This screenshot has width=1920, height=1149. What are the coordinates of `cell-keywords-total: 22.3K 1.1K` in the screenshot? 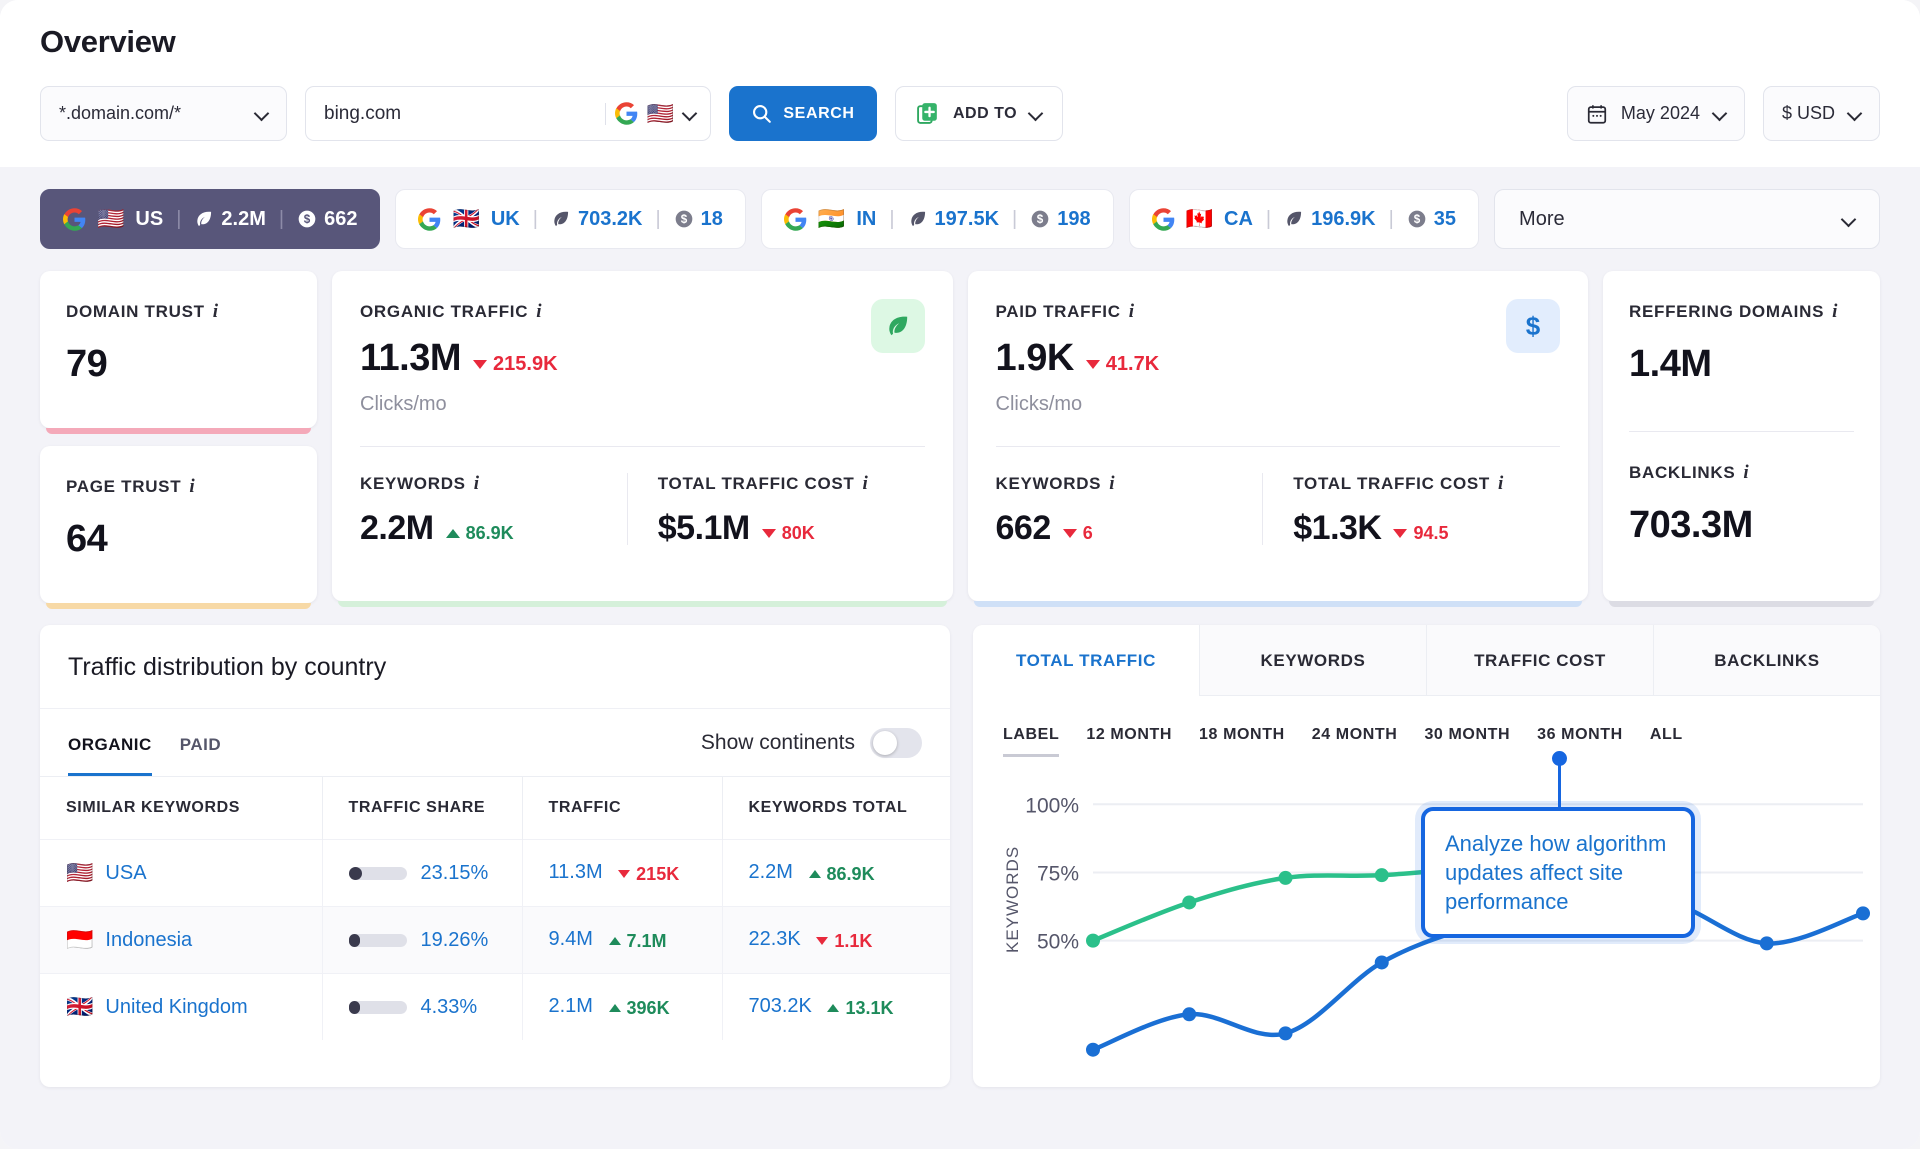 It's located at (836, 940).